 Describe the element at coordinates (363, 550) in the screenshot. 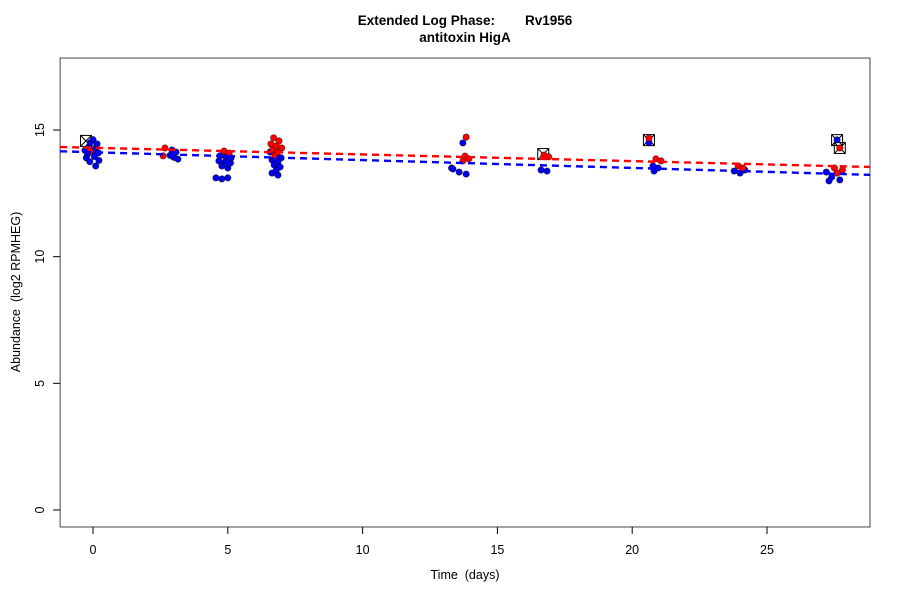

I see `x-tick-label: 10` at that location.